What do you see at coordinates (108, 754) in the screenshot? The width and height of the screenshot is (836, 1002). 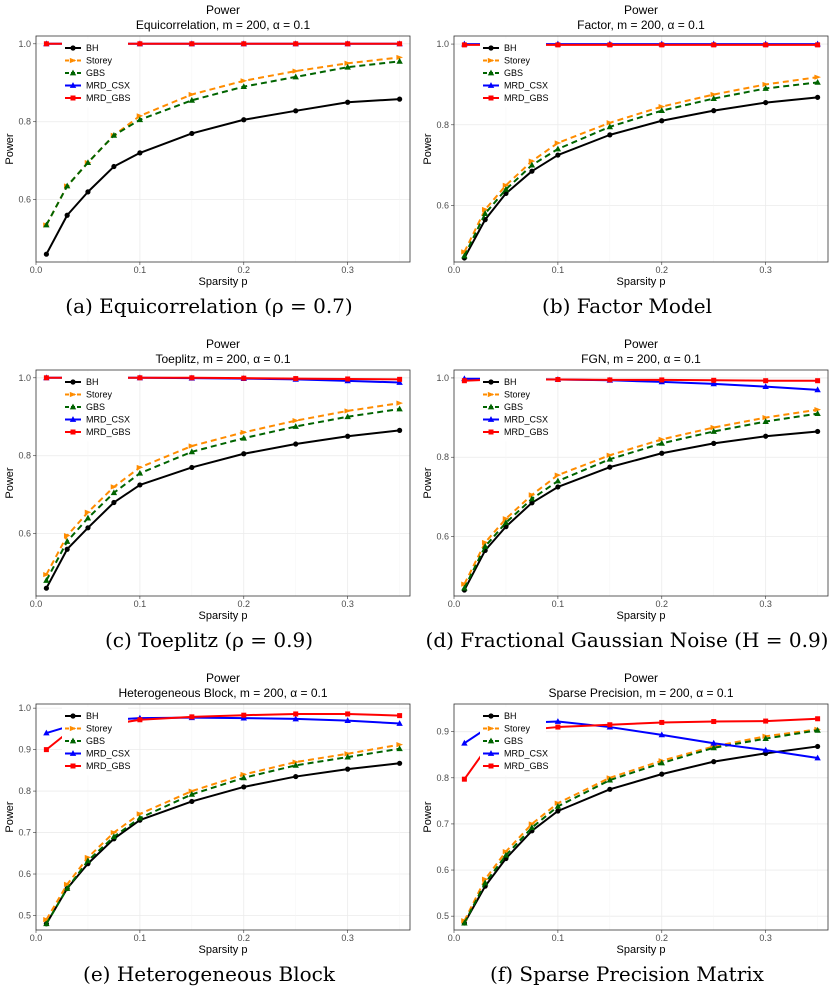 I see `legend-label: MRD_CSX` at bounding box center [108, 754].